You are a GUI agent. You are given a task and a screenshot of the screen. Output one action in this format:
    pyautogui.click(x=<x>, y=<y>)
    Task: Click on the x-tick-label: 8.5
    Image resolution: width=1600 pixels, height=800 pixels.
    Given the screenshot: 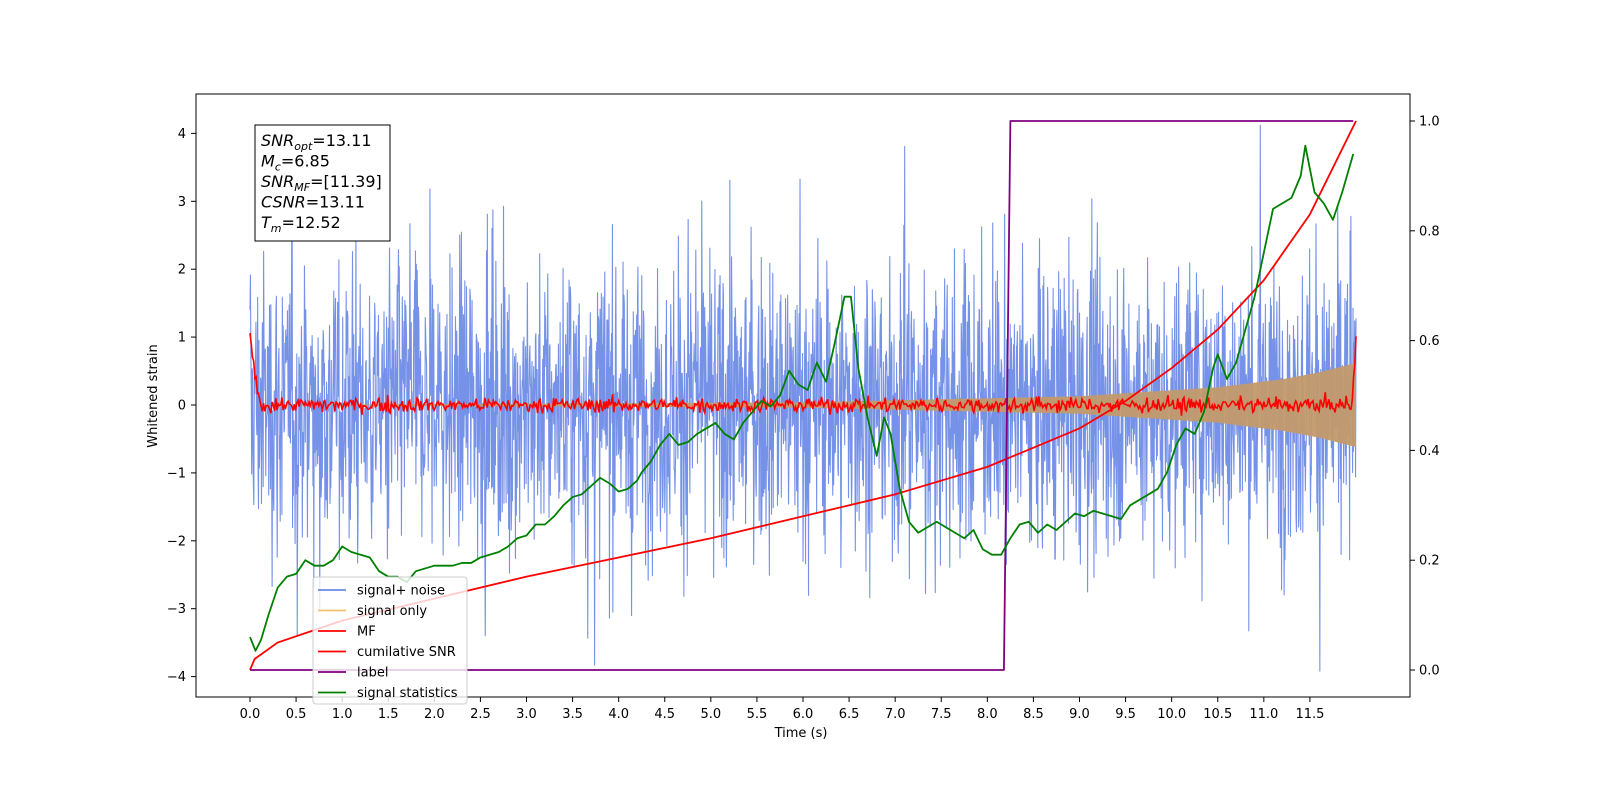 What is the action you would take?
    pyautogui.click(x=1033, y=714)
    